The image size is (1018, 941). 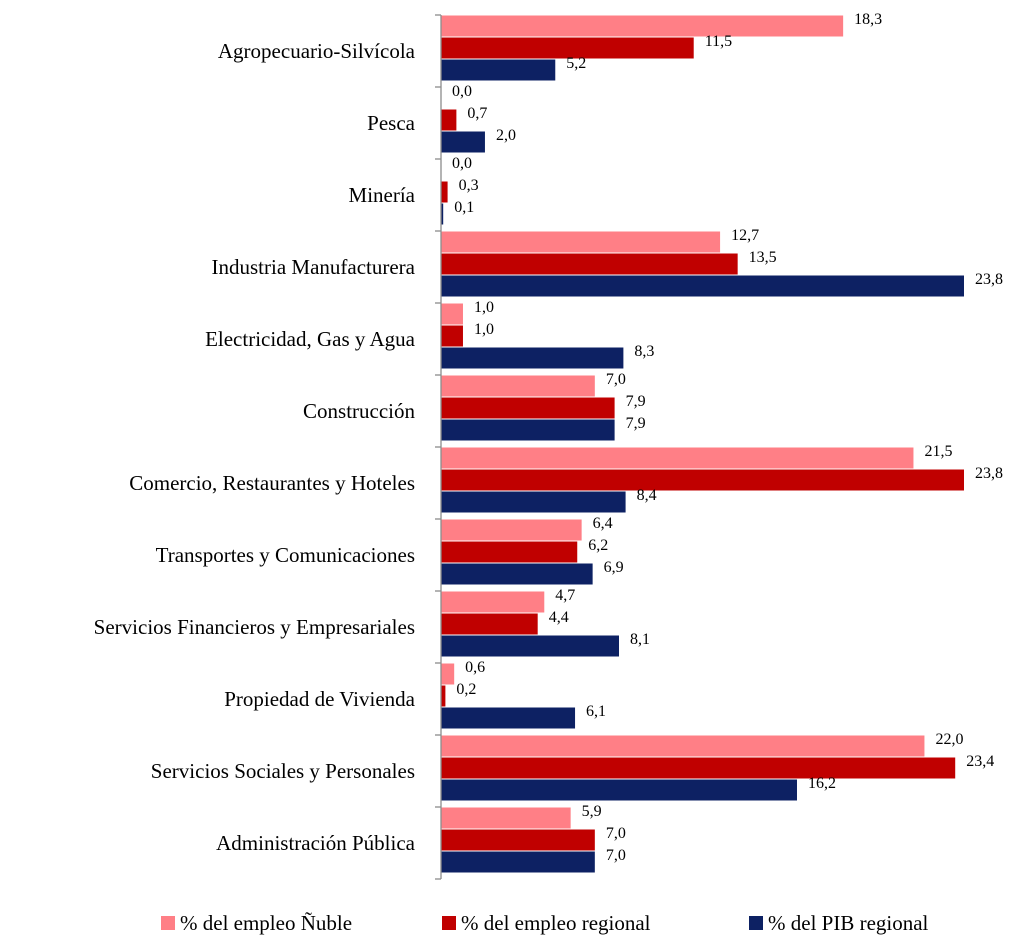 I want to click on value-label-del-empleo-nuble-comercio-restaurantes-y-hoteles: 21,5, so click(x=938, y=451).